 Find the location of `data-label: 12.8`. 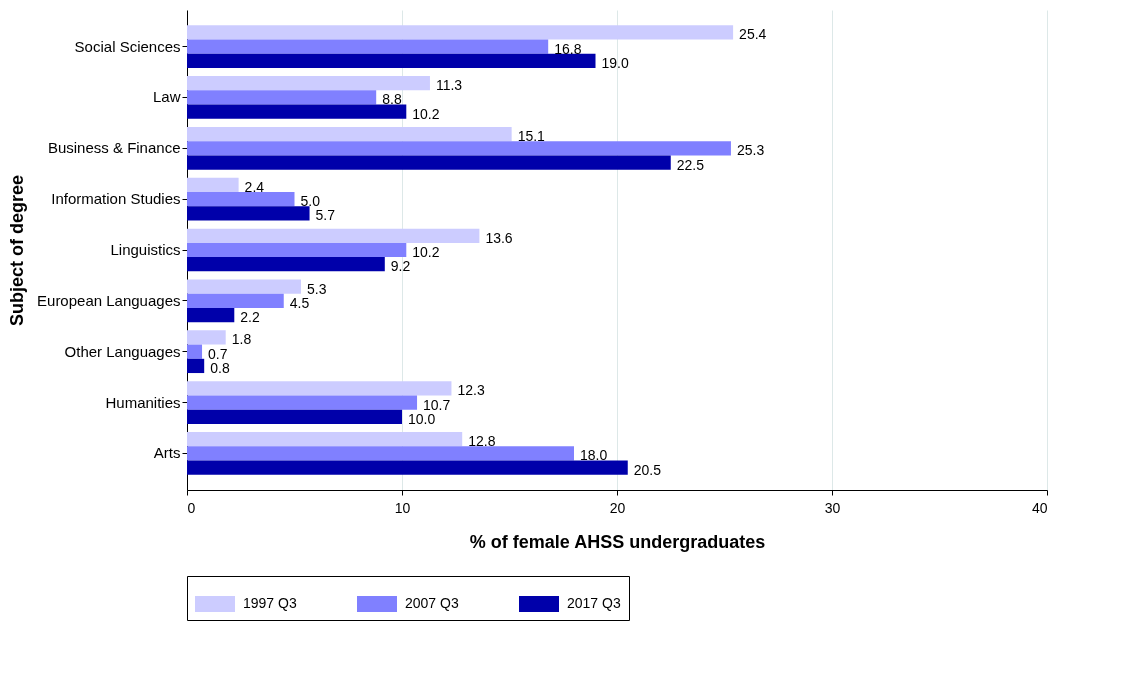

data-label: 12.8 is located at coordinates (482, 441).